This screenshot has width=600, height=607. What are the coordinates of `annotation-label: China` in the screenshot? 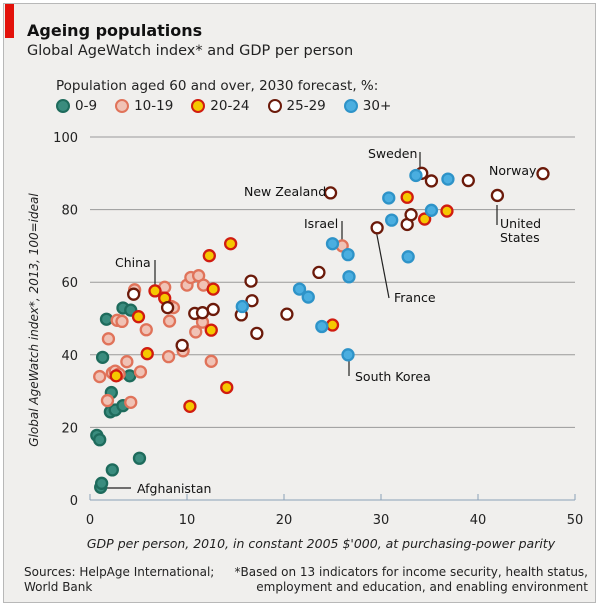 It's located at (133, 262).